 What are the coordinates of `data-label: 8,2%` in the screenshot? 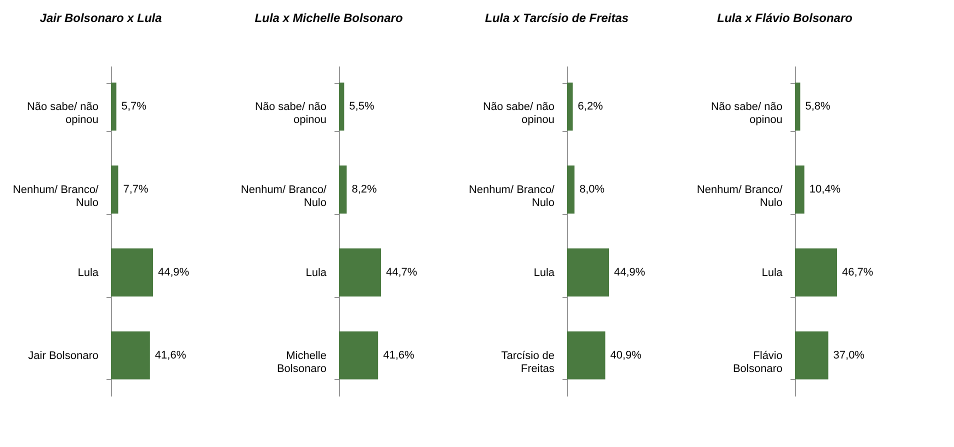 It's located at (364, 190).